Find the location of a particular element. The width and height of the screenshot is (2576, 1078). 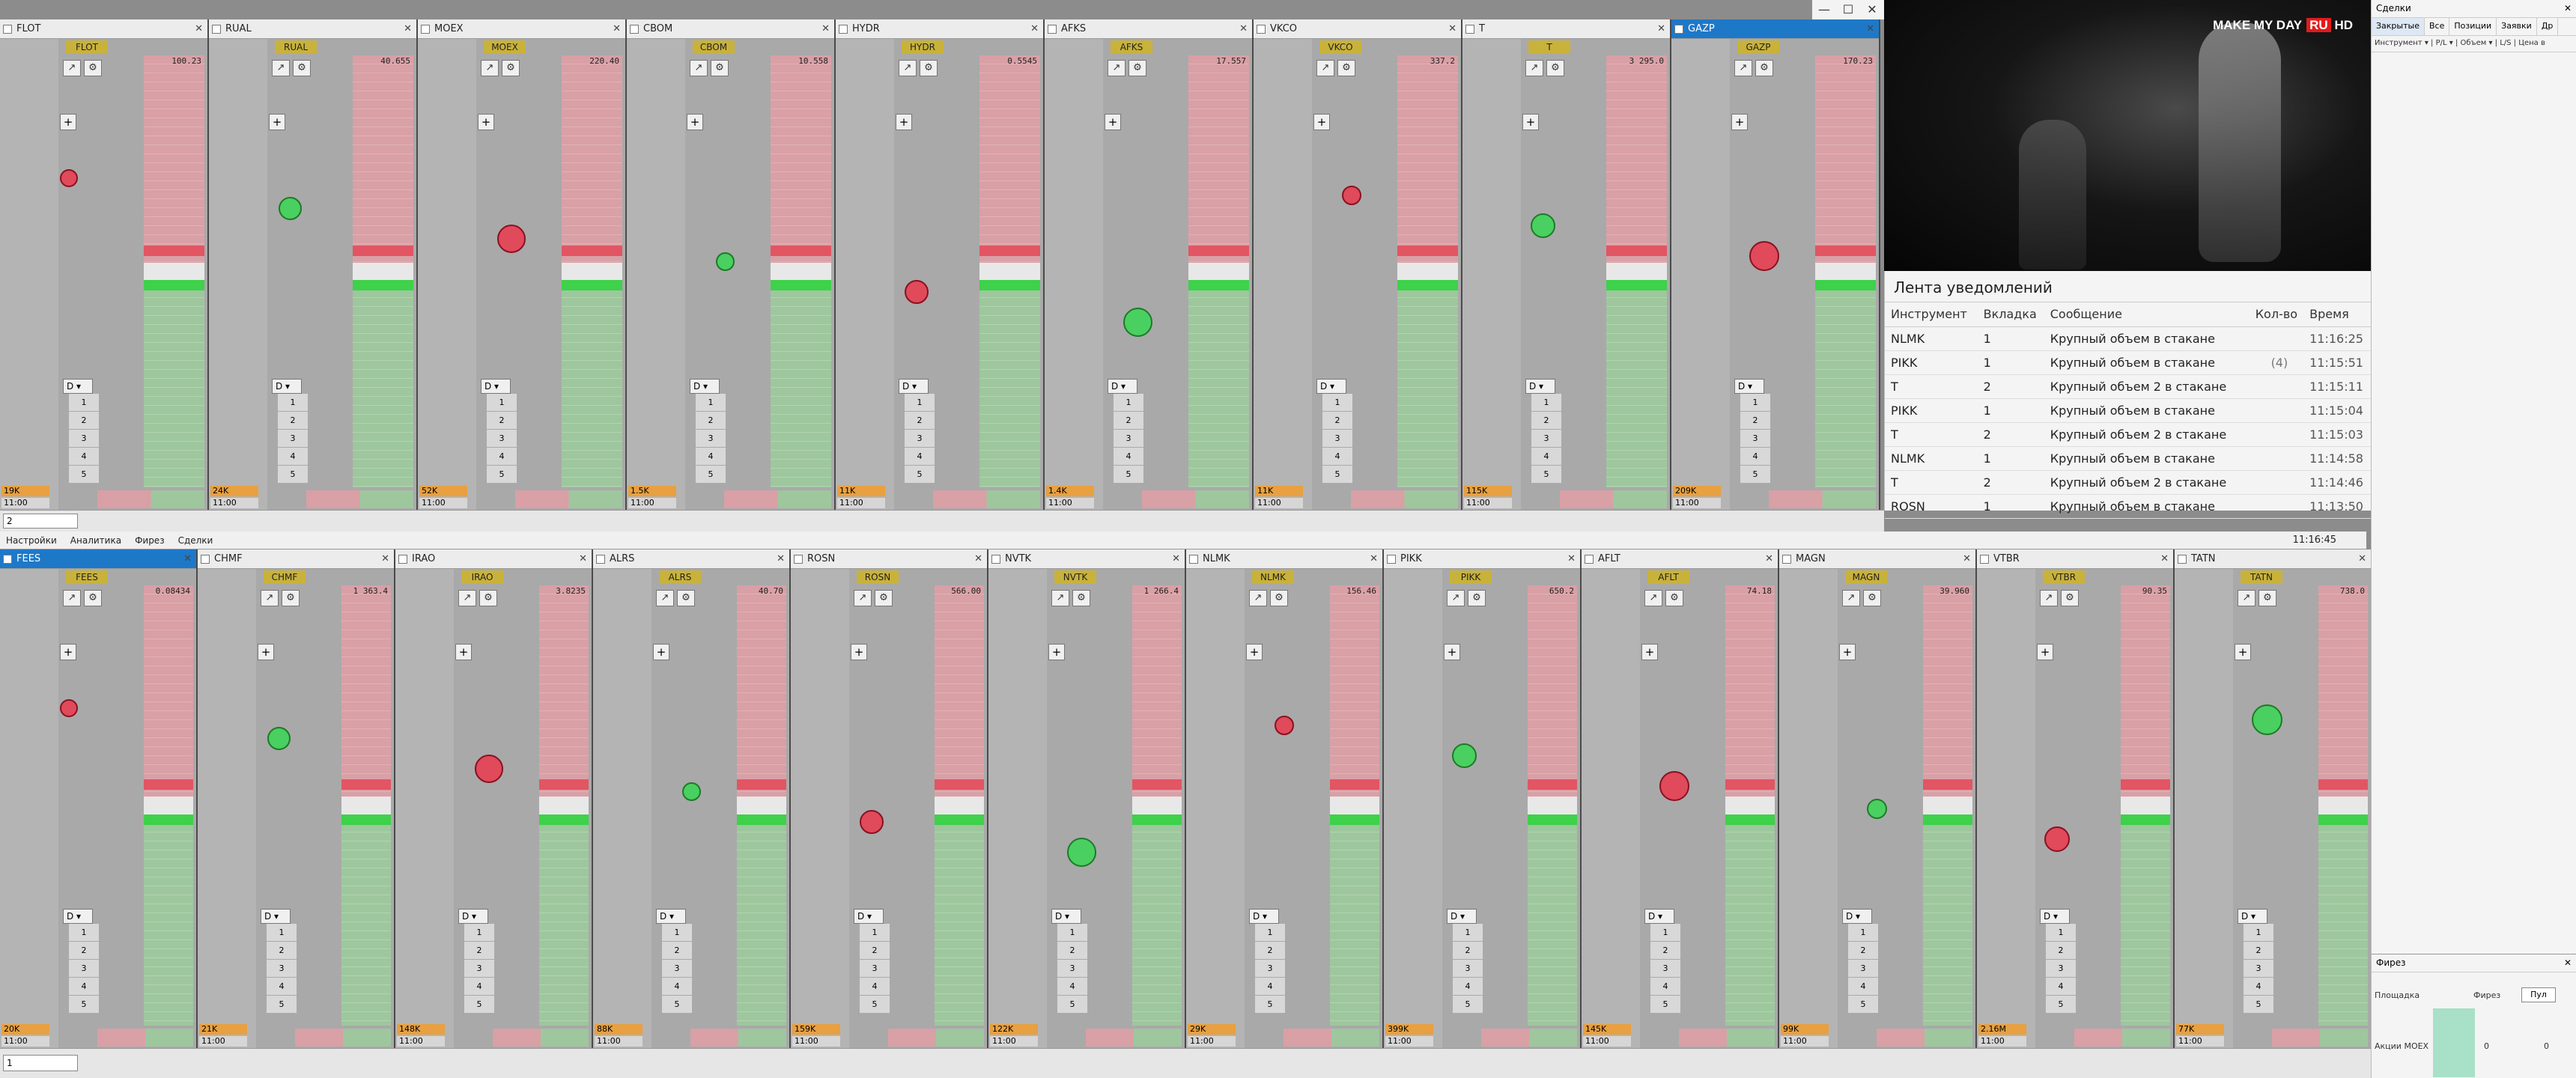

tab-cbom: CBOM ✕ is located at coordinates (730, 29).